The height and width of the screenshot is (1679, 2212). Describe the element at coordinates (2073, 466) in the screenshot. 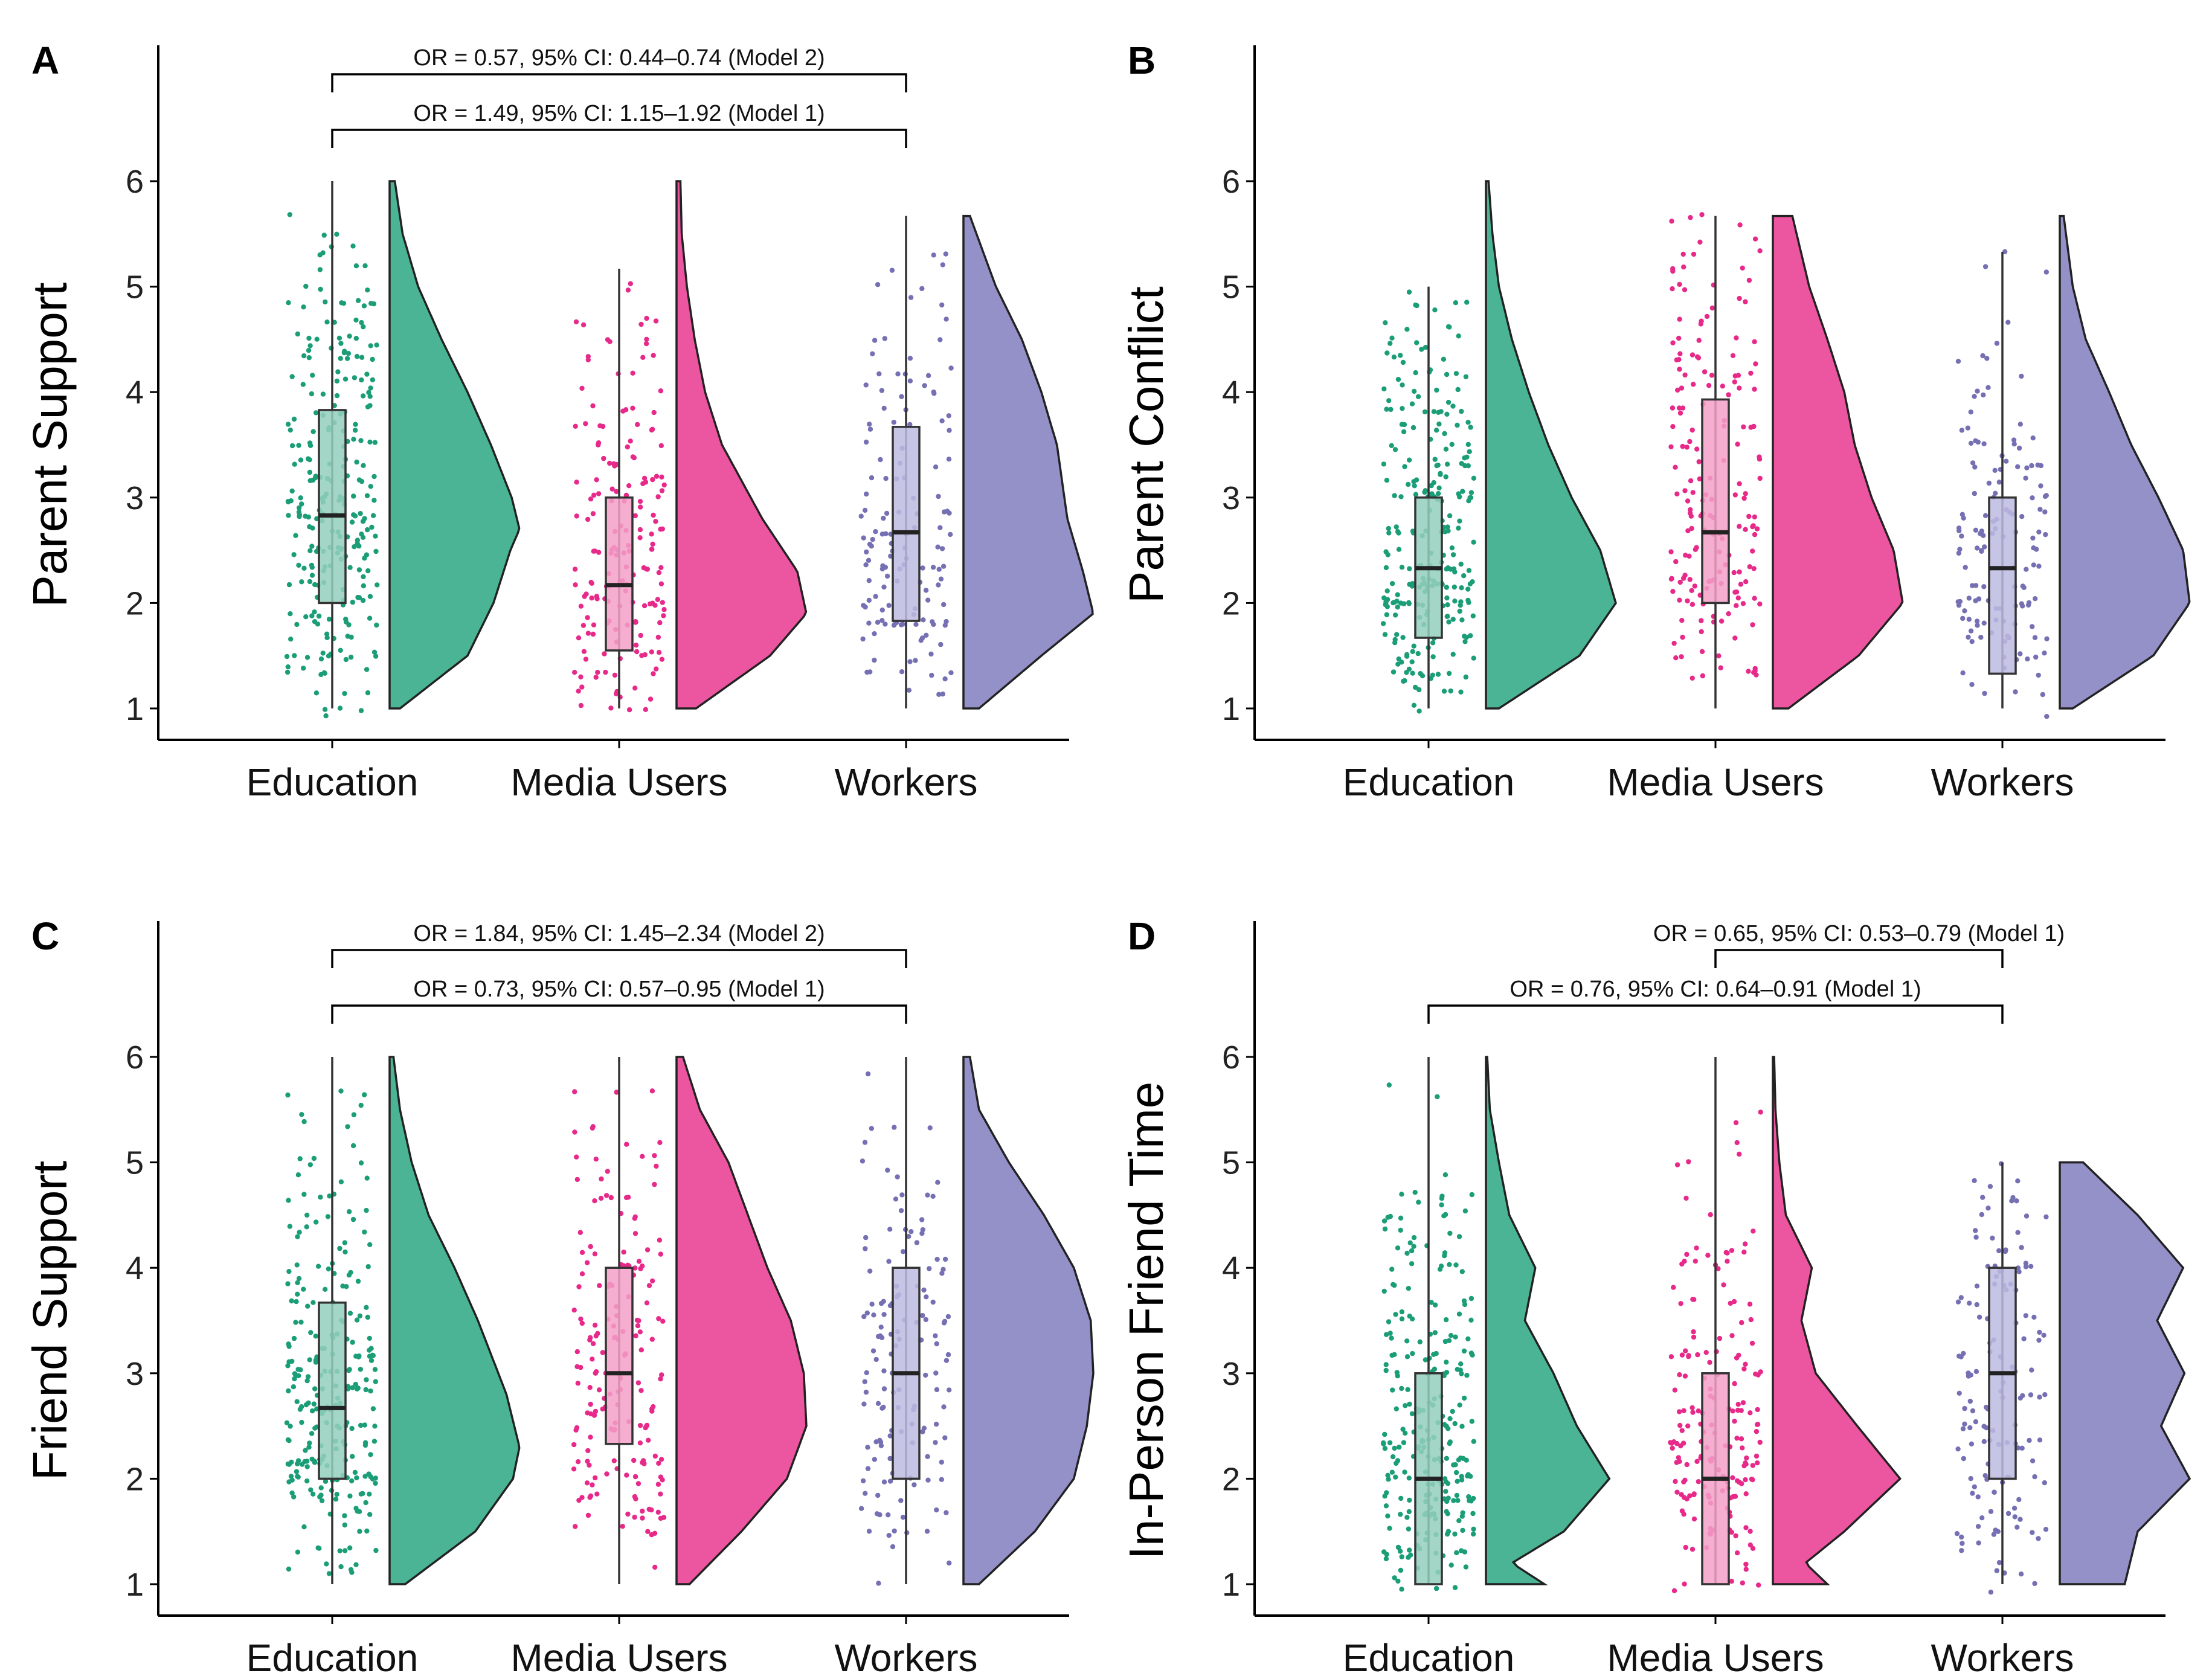

I see `series-workers` at that location.